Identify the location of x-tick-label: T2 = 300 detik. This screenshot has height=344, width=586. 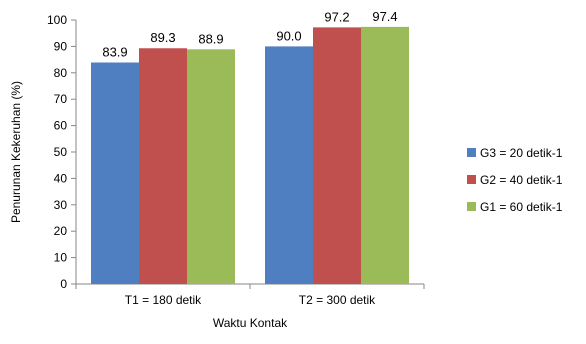
(337, 300).